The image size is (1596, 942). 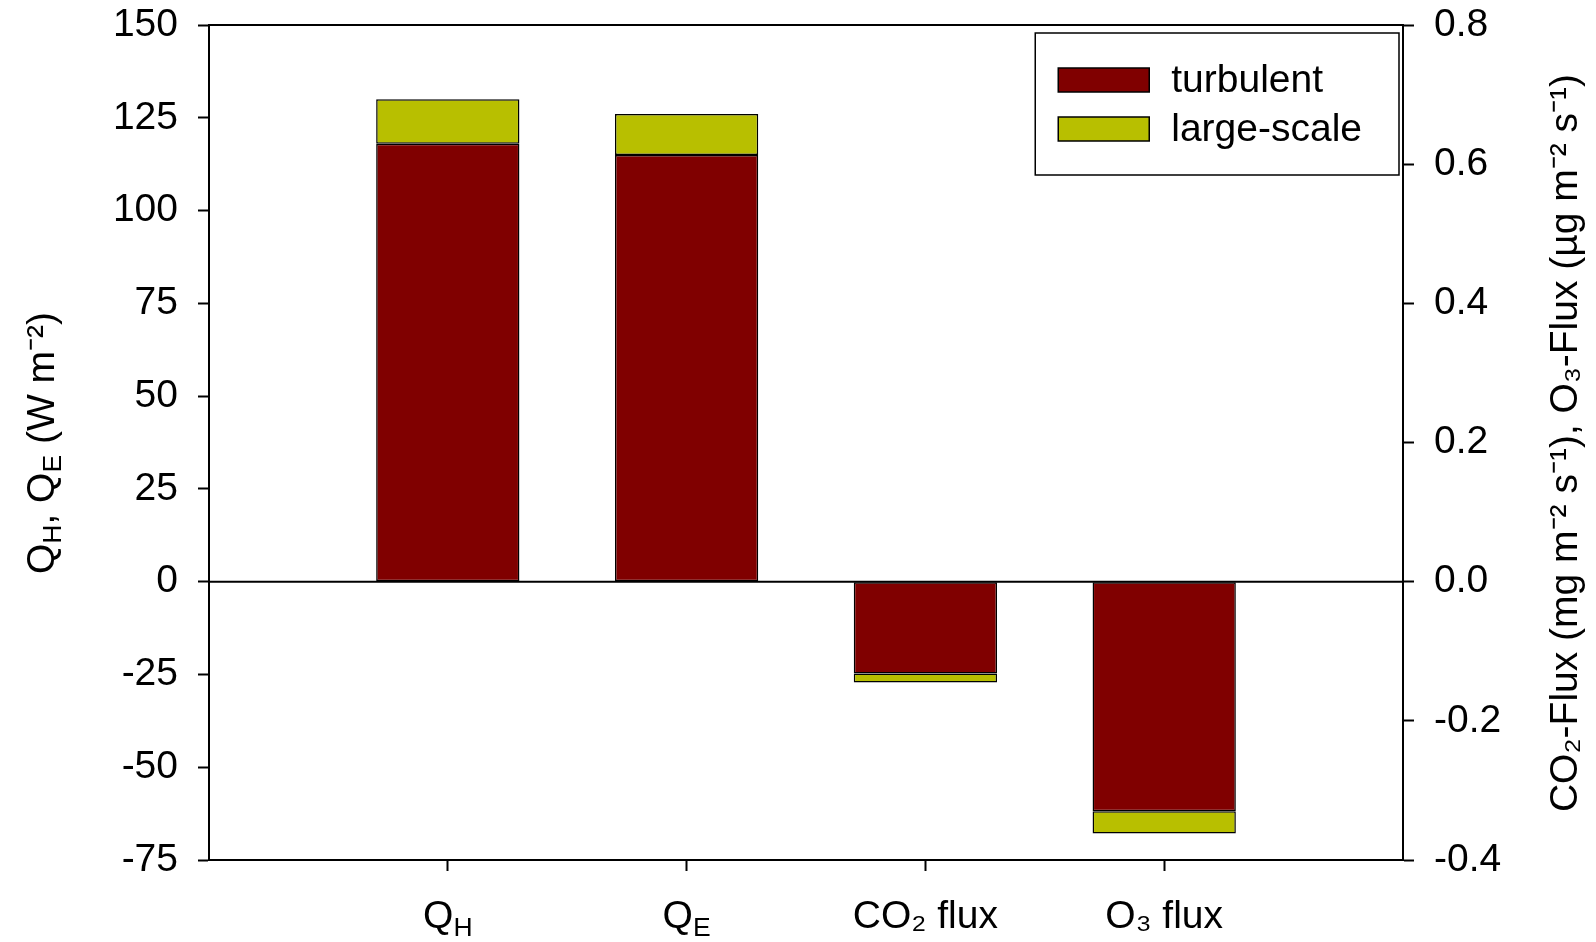 I want to click on y2-tick-label: 0.6, so click(x=1461, y=161).